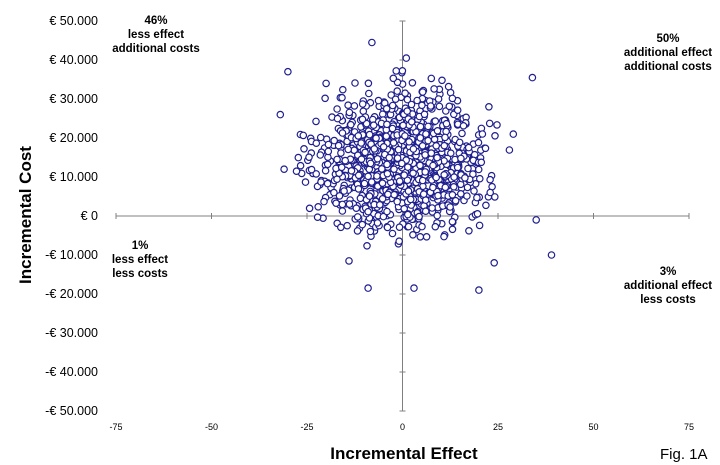 This screenshot has height=465, width=720. What do you see at coordinates (156, 35) in the screenshot?
I see `quadrant-label-top-left: 46% less effect additional costs` at bounding box center [156, 35].